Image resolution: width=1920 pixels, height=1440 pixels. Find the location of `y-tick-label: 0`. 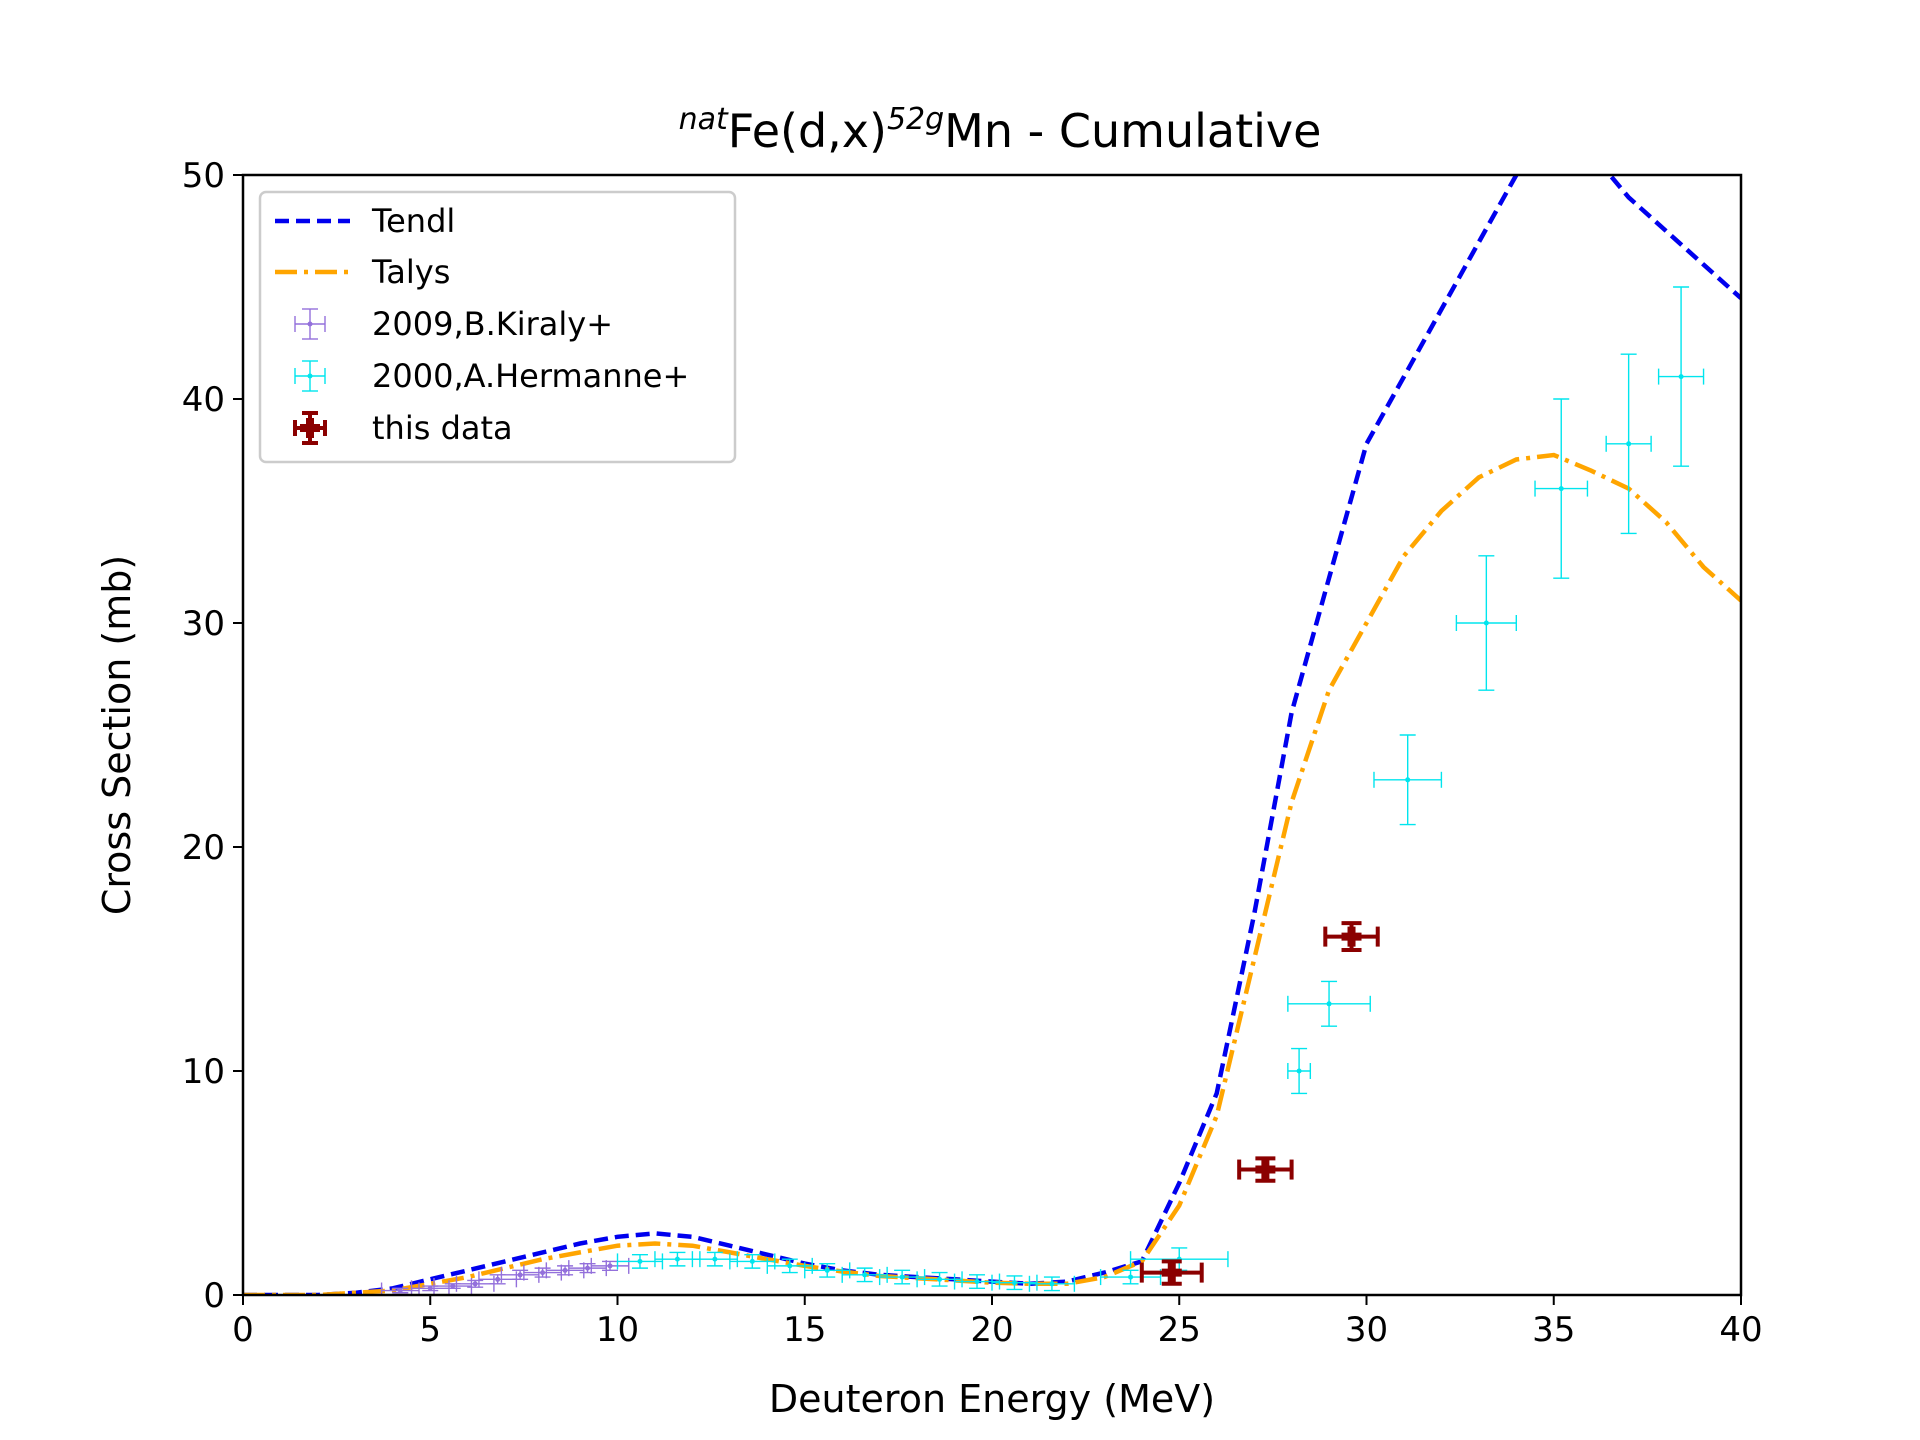

y-tick-label: 0 is located at coordinates (214, 1296).